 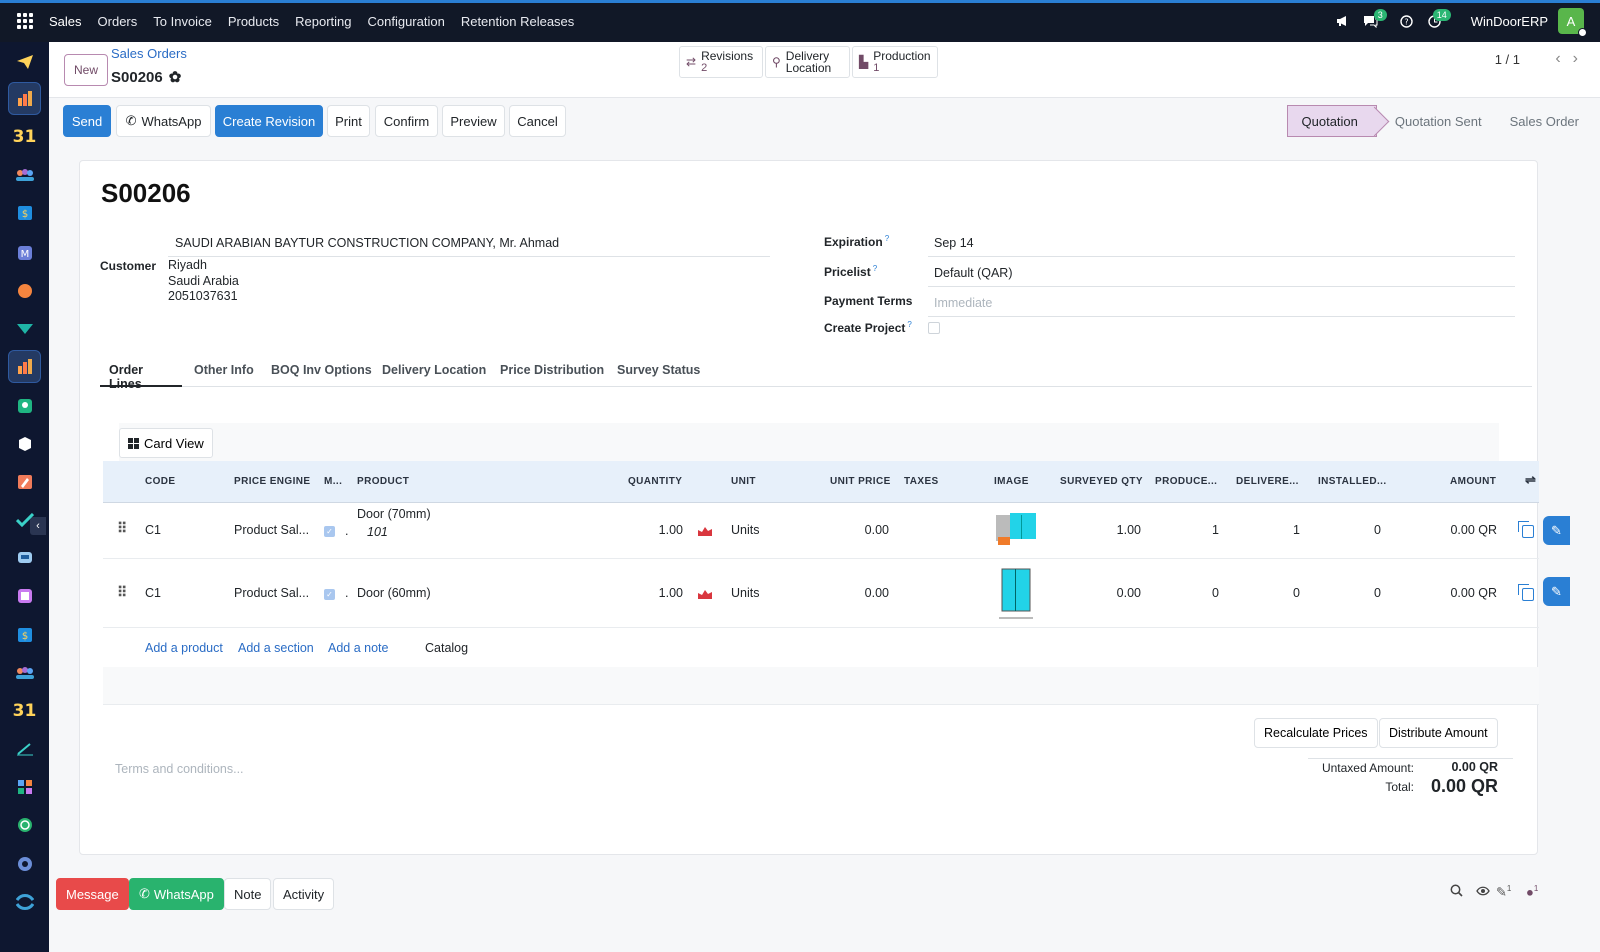 I want to click on activity-clock-icon: 14, so click(x=1436, y=21).